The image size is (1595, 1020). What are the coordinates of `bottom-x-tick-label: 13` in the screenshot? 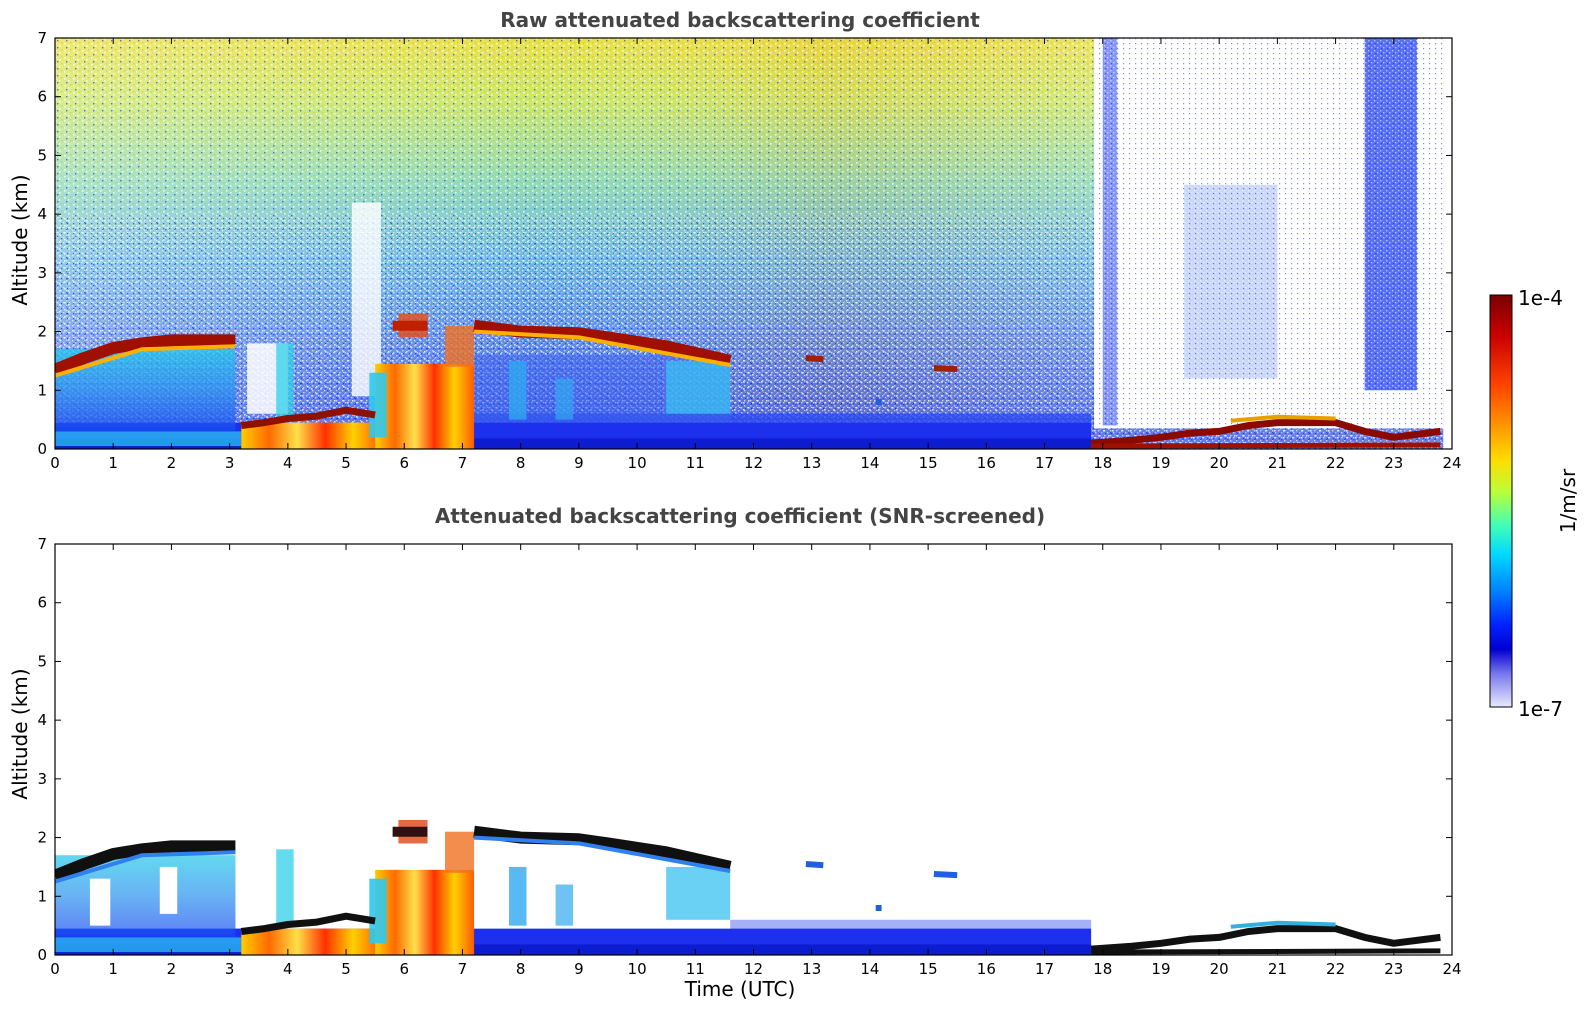 It's located at (811, 969).